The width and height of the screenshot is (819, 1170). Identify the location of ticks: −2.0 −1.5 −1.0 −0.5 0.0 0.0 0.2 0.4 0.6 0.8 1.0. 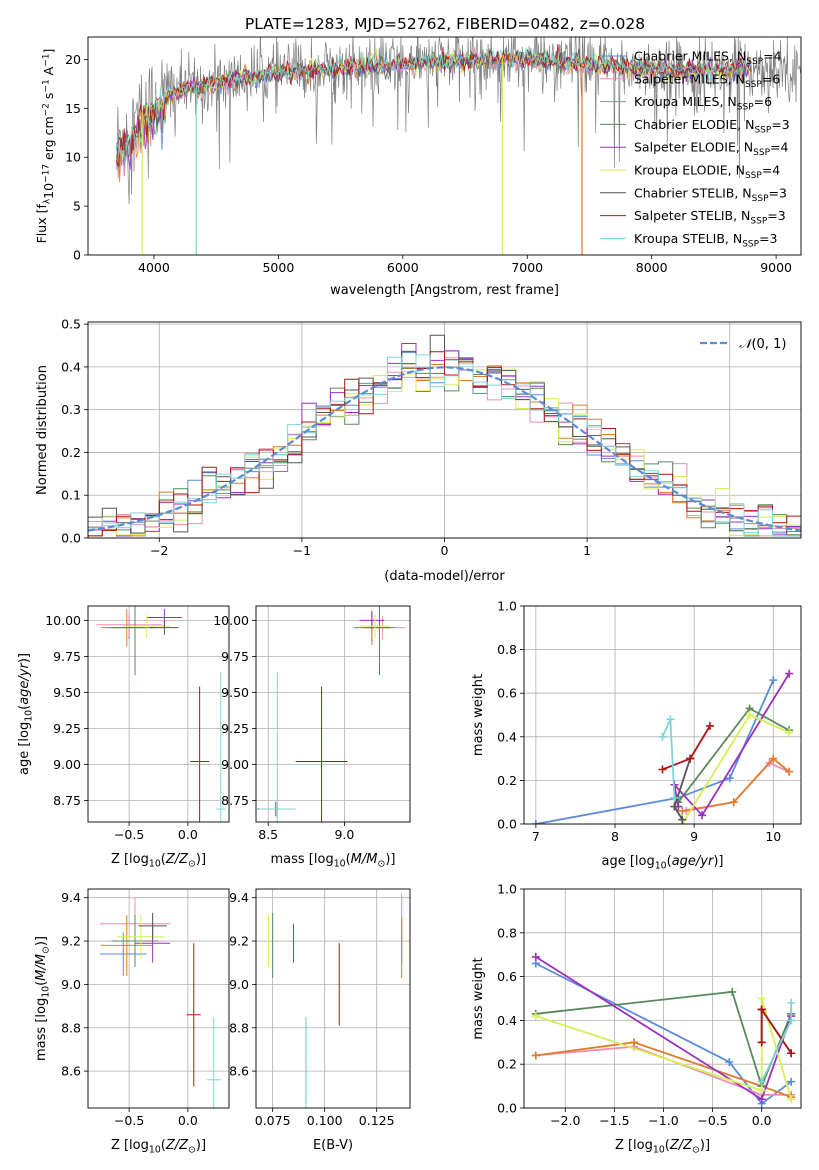
(634, 1005).